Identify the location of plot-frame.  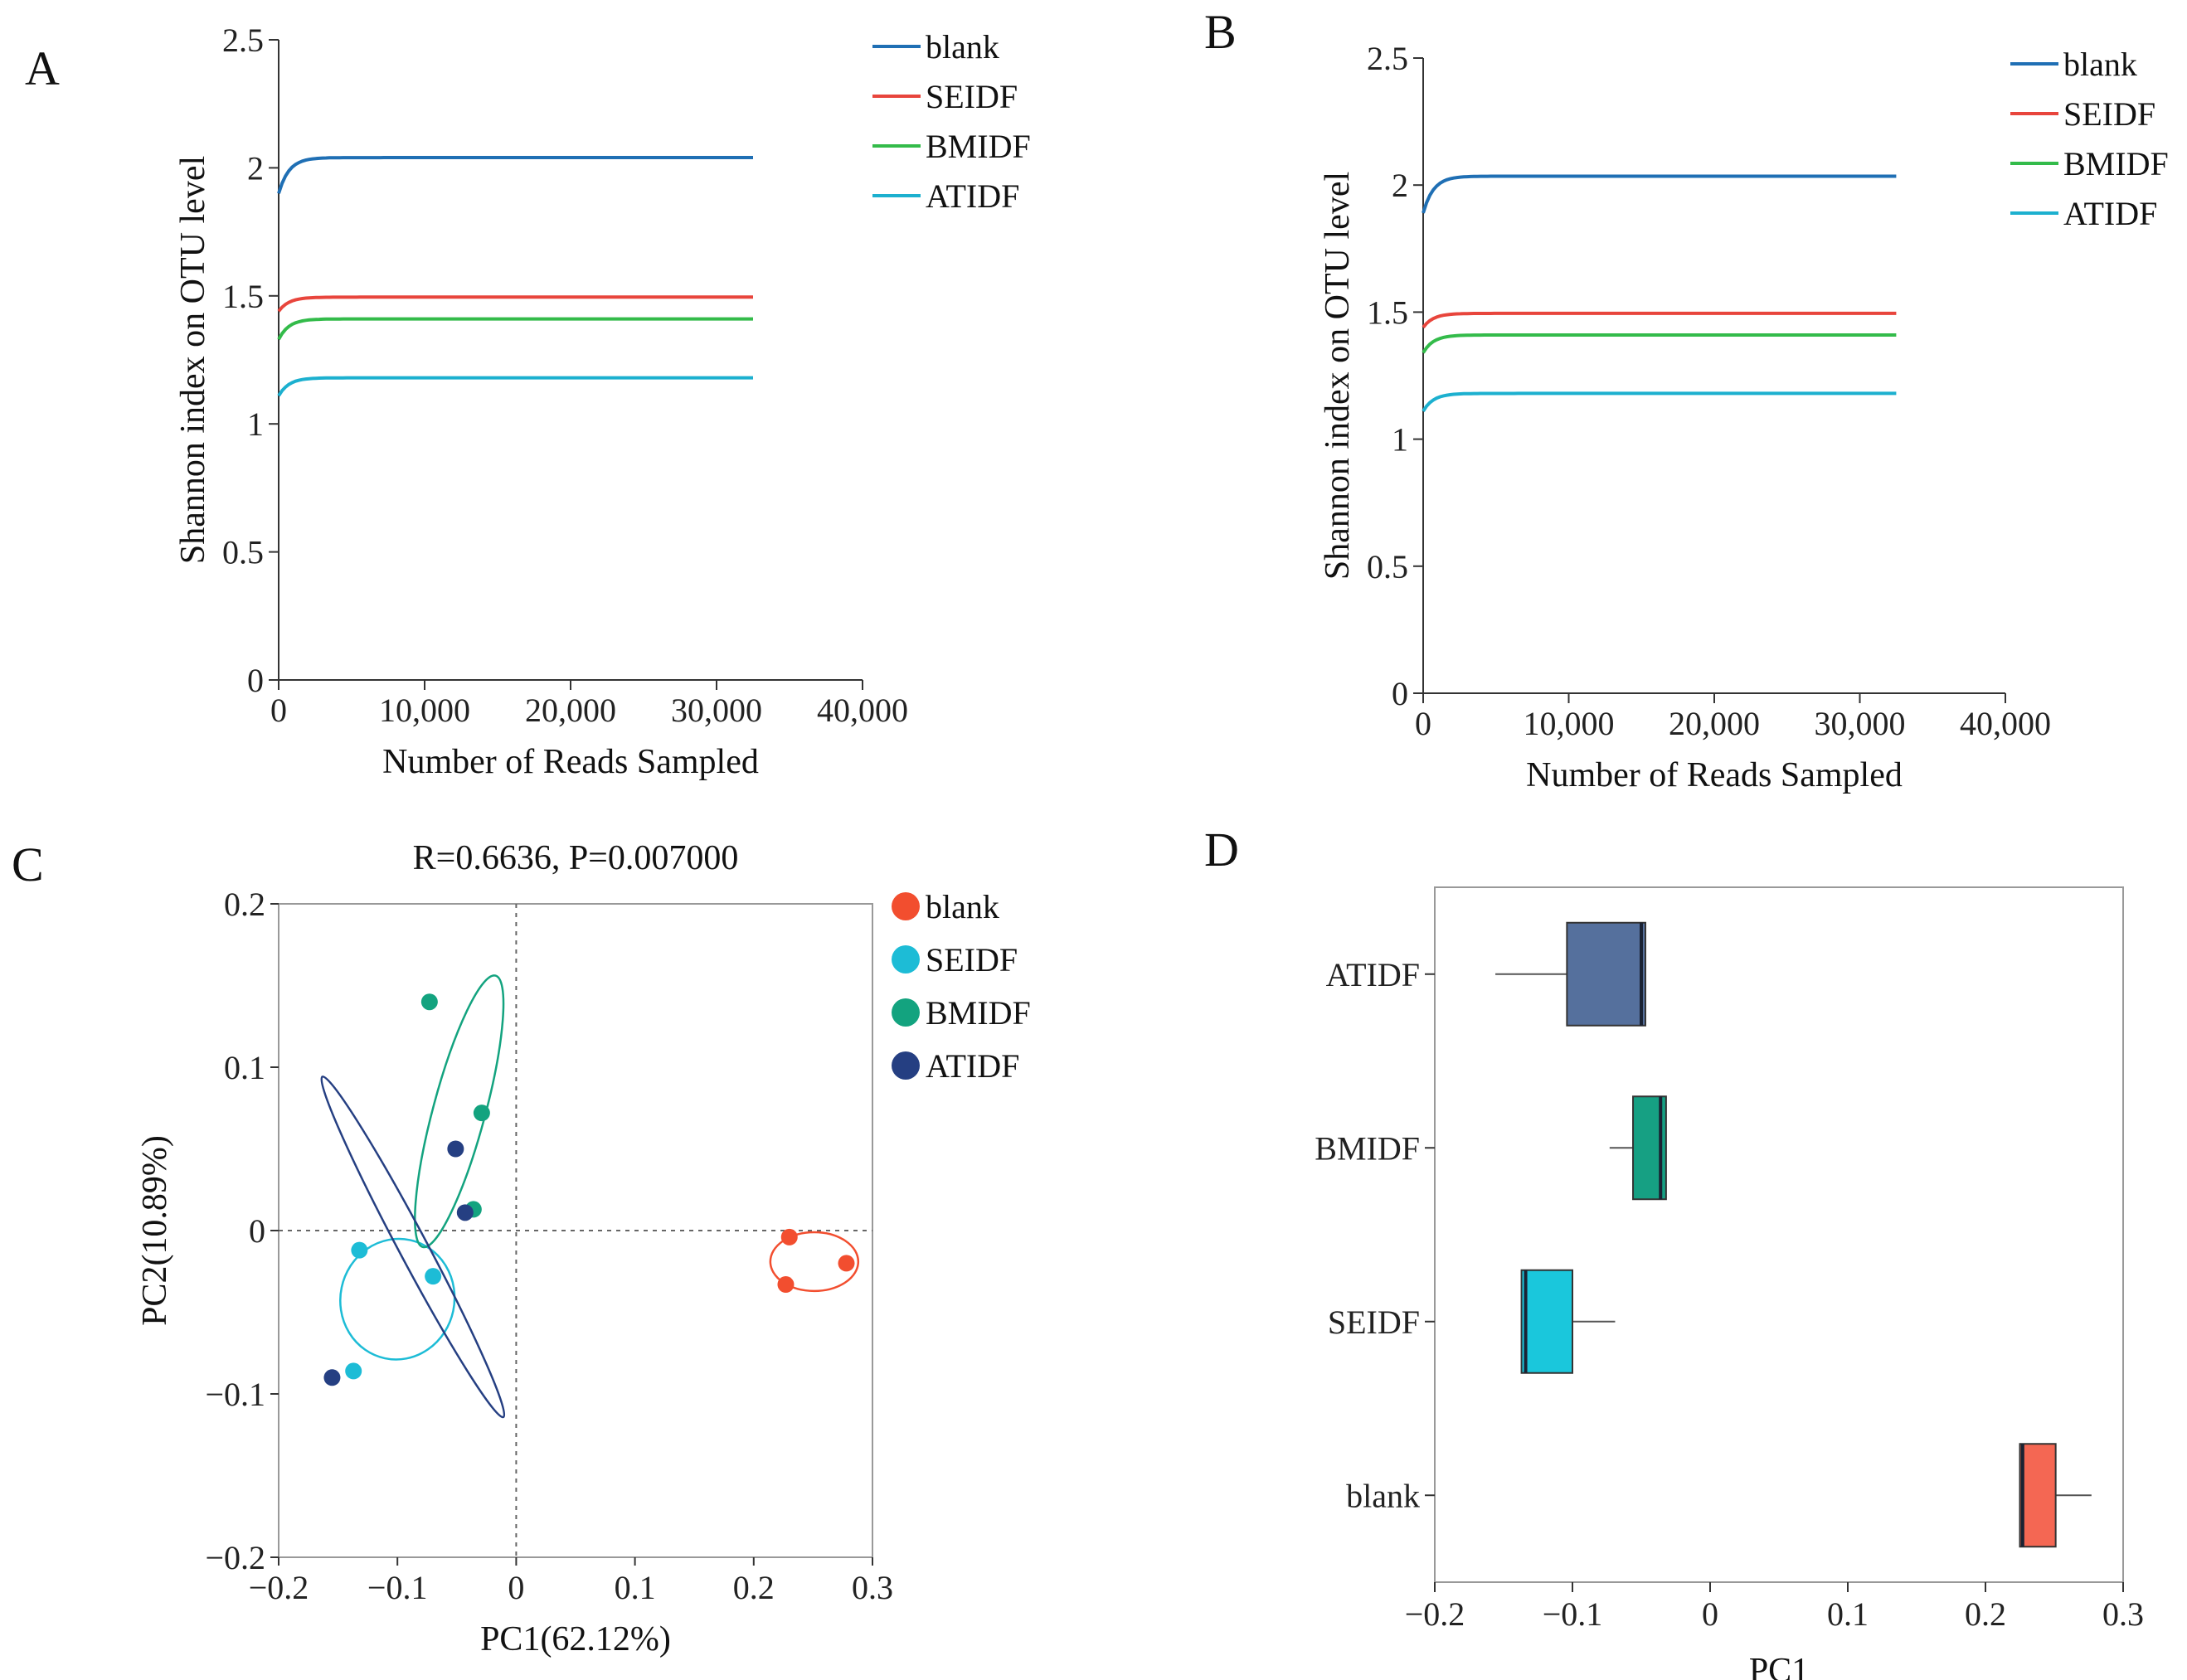
(1779, 1234).